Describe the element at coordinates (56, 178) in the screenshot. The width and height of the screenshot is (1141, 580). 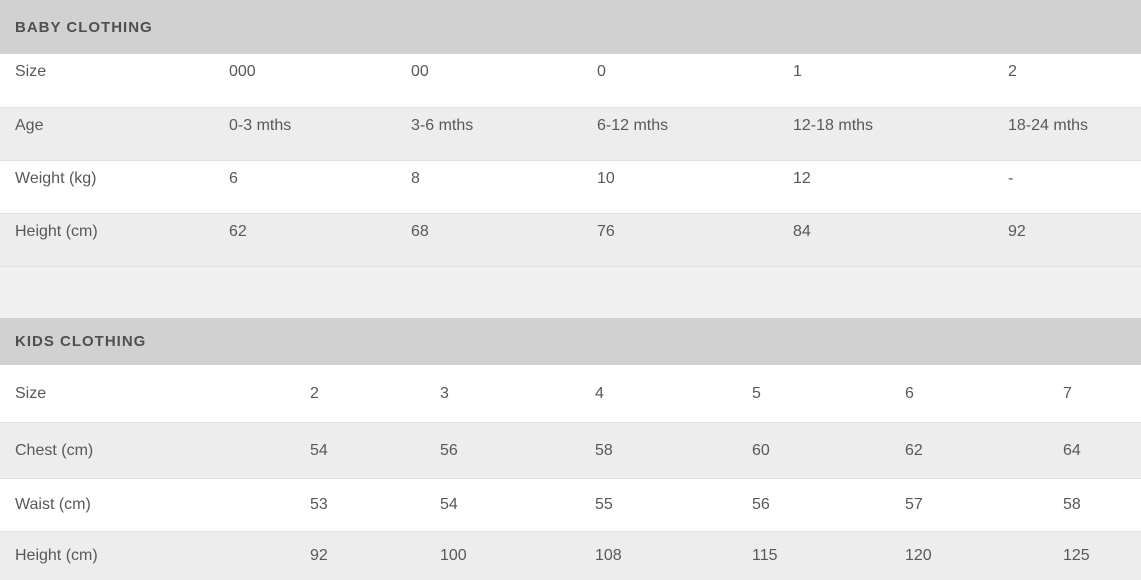
I see `row-label: Weight (kg)` at that location.